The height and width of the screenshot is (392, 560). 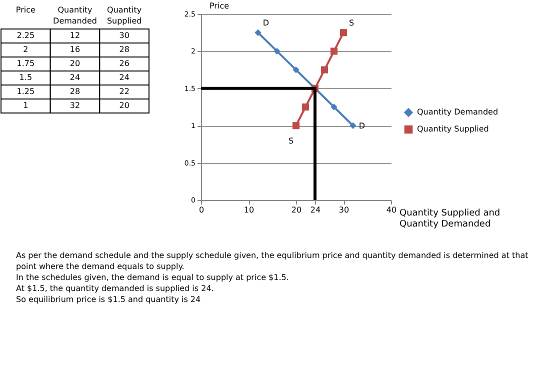 What do you see at coordinates (453, 129) in the screenshot?
I see `legend-label: Quantity Supplied` at bounding box center [453, 129].